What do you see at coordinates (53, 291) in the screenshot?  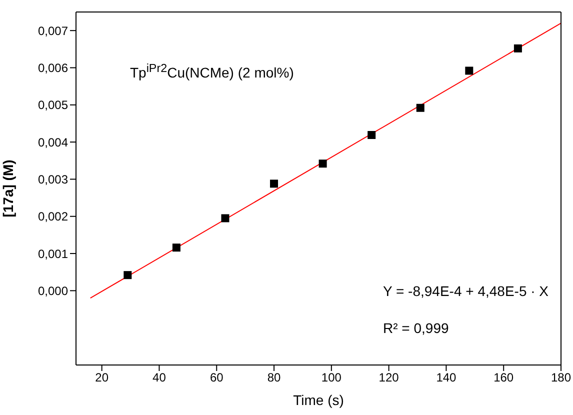 I see `y-tick-label: 0,000` at bounding box center [53, 291].